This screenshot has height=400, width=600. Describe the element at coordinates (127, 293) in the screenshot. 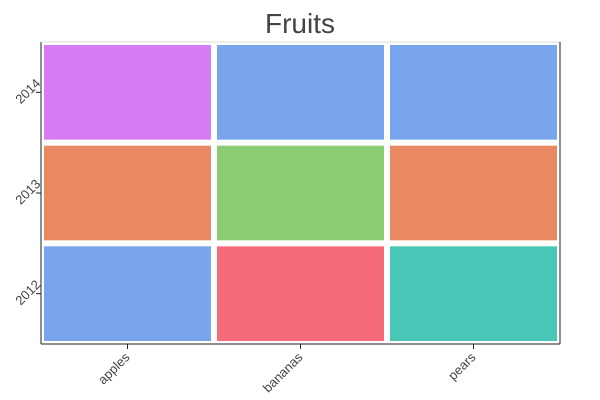

I see `heatmap-cell-apples-2012` at that location.